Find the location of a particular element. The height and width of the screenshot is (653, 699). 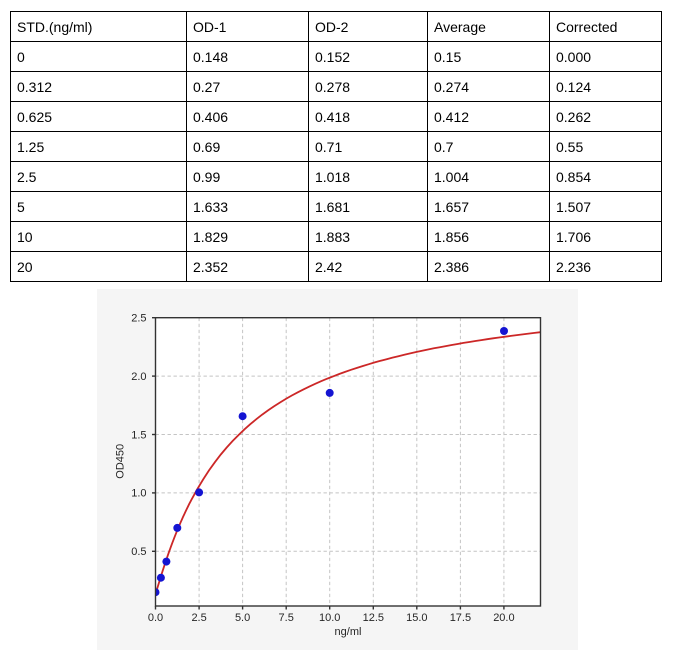

svg-text: 1.5 is located at coordinates (138, 435).